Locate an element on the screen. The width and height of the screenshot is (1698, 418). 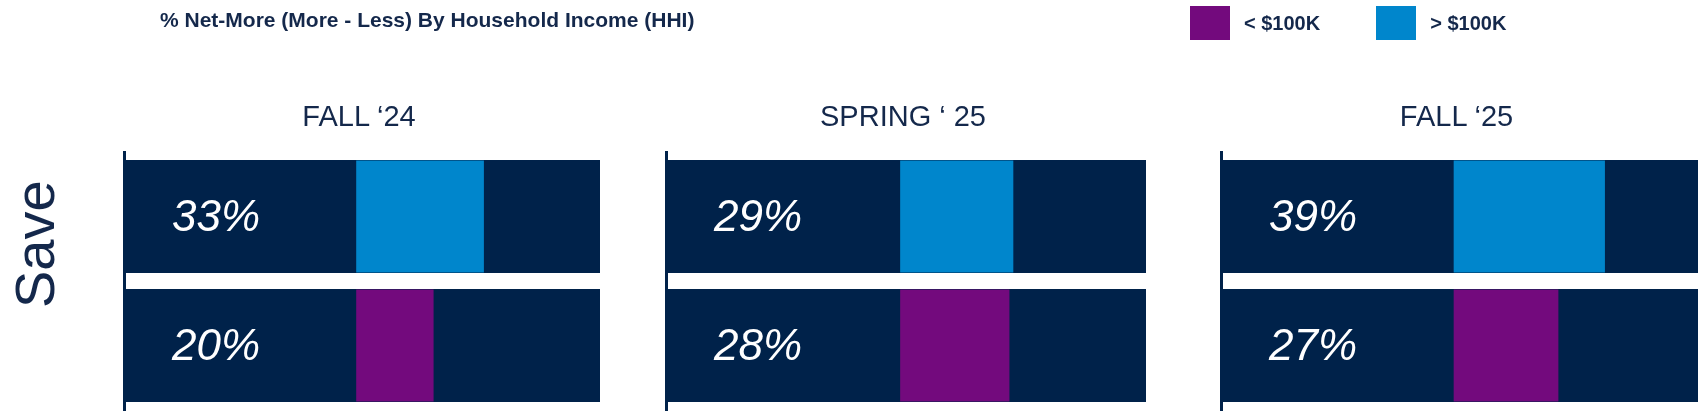
chart-title: % Net-More (More - Less) By Household Income (HHI) is located at coordinates (427, 20).